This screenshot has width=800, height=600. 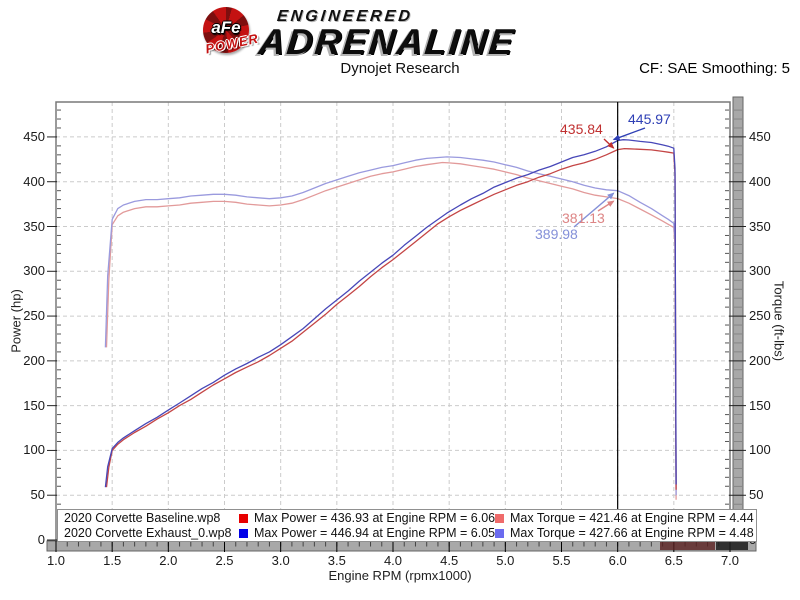 What do you see at coordinates (760, 226) in the screenshot?
I see `y-tick-label-right: 350` at bounding box center [760, 226].